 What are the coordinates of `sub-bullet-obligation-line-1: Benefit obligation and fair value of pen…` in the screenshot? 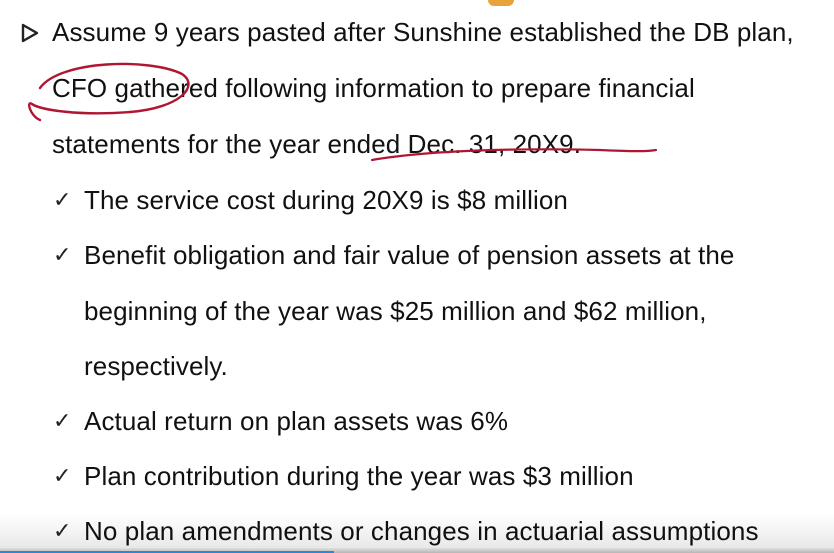 It's located at (409, 255).